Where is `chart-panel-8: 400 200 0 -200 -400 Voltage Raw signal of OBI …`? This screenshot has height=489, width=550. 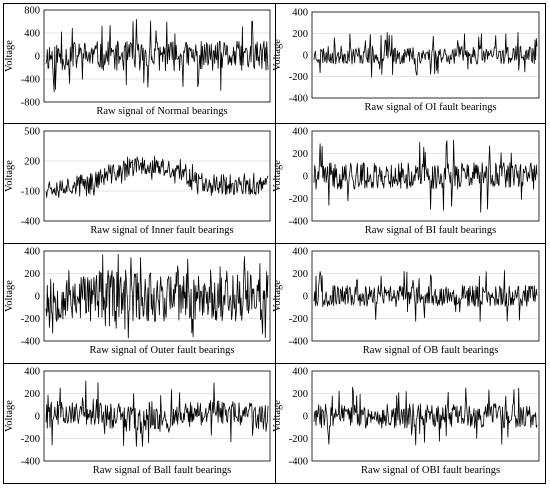 chart-panel-8: 400 200 0 -200 -400 Voltage Raw signal of OBI … is located at coordinates (405, 422).